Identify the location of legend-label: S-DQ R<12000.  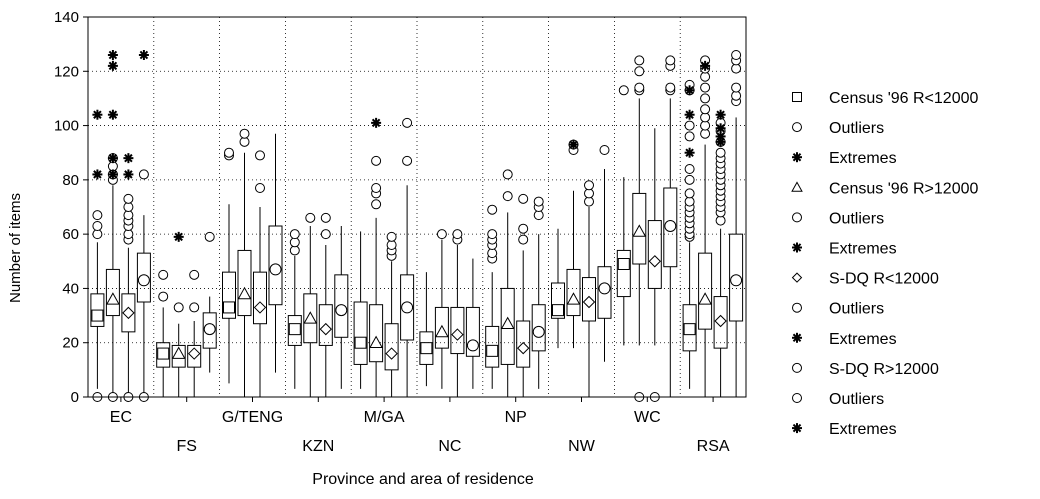
(884, 279).